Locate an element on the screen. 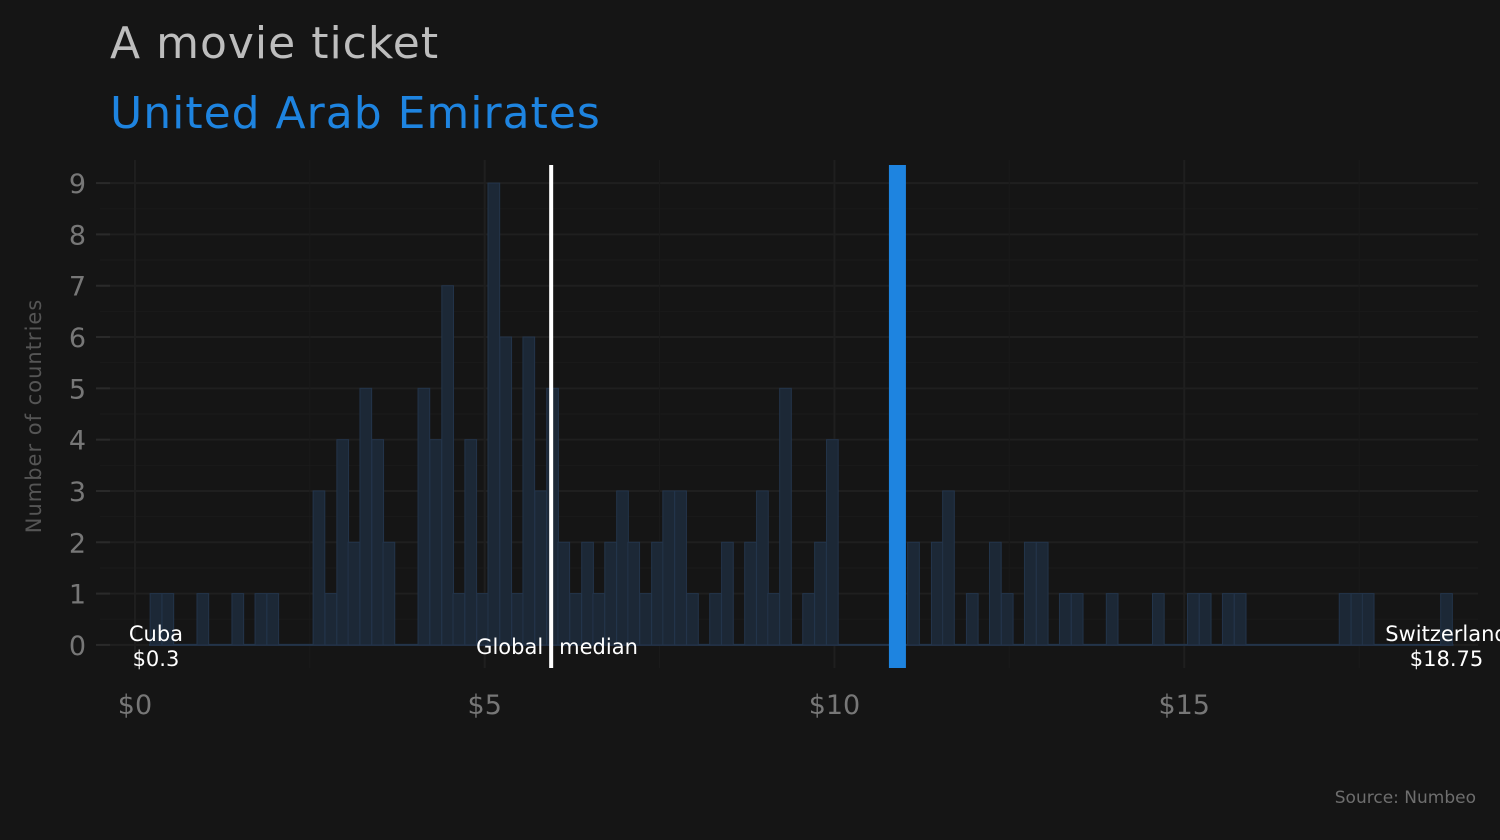 This screenshot has width=1500, height=840. y-tick-label: 2 is located at coordinates (77, 543).